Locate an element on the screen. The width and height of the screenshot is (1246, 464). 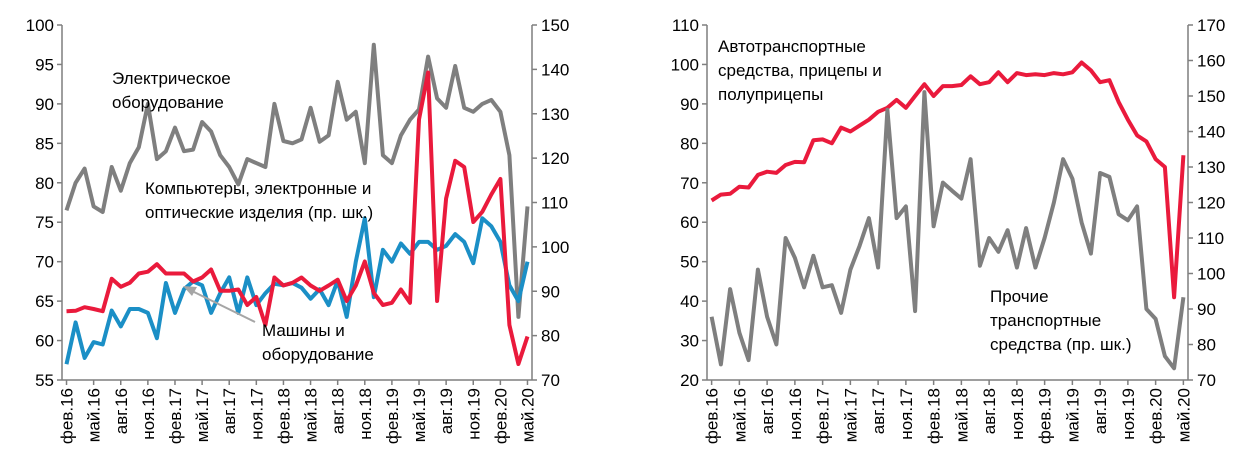
y-tick-label: 55 is located at coordinates (44, 380).